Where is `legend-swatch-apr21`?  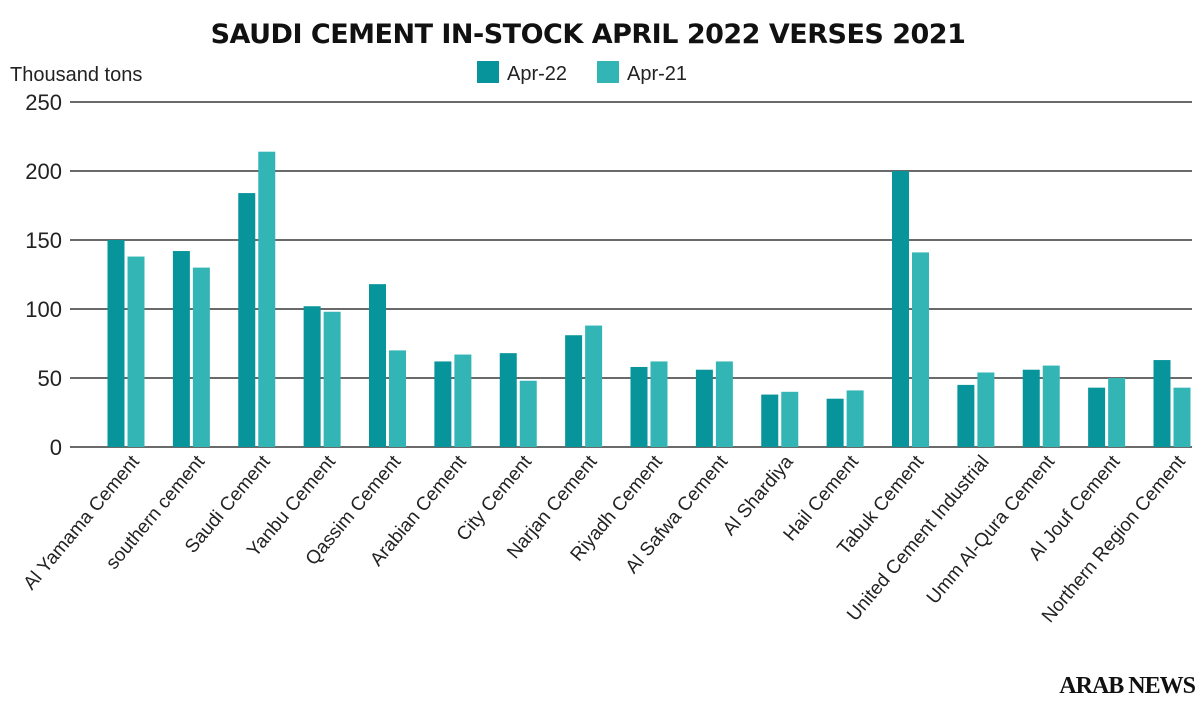 legend-swatch-apr21 is located at coordinates (608, 72).